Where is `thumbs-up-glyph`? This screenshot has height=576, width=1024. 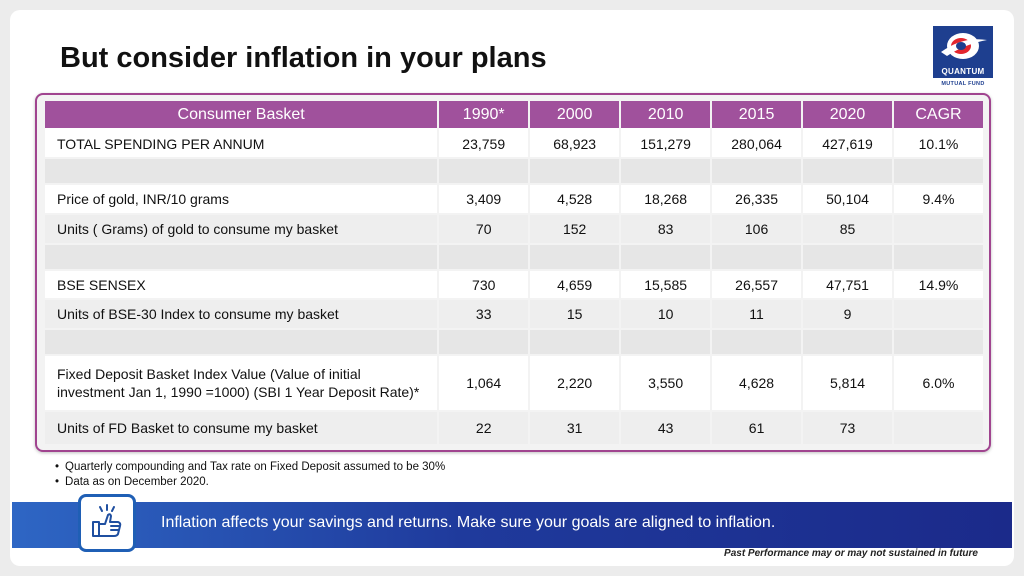 thumbs-up-glyph is located at coordinates (107, 520).